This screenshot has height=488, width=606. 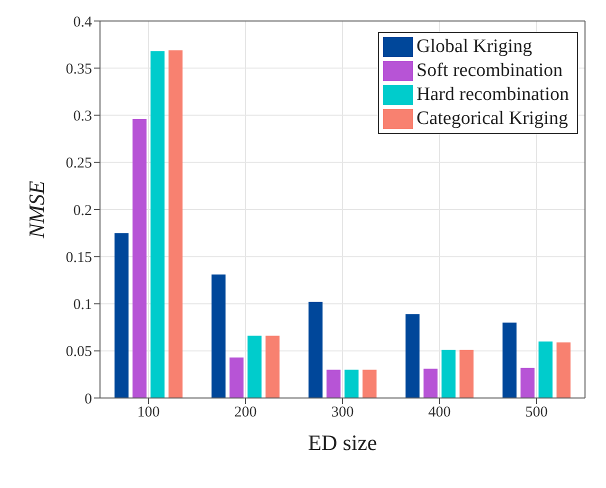 I want to click on y-tick-label: 0.35, so click(x=79, y=69).